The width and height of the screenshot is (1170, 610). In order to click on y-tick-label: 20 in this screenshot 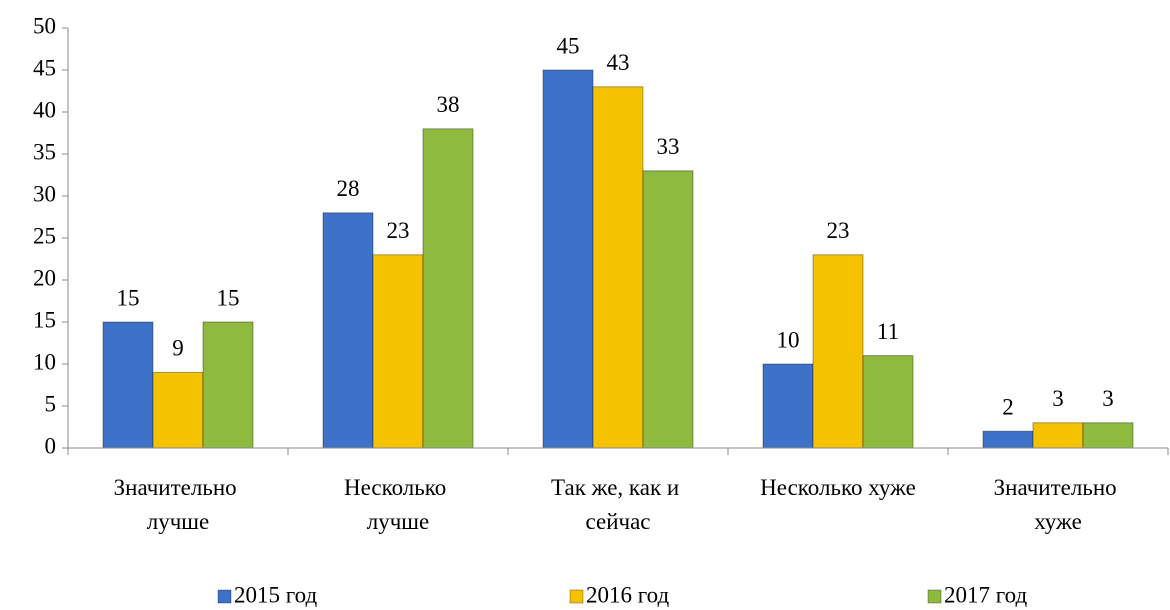, I will do `click(44, 277)`.